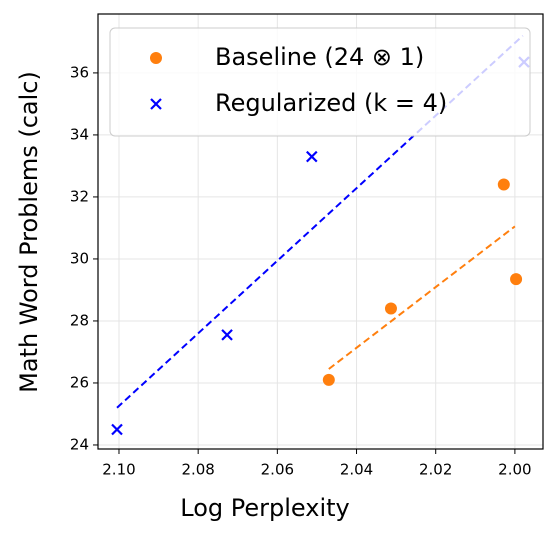  What do you see at coordinates (331, 103) in the screenshot?
I see `legend-label: Regularized (k = 4)` at bounding box center [331, 103].